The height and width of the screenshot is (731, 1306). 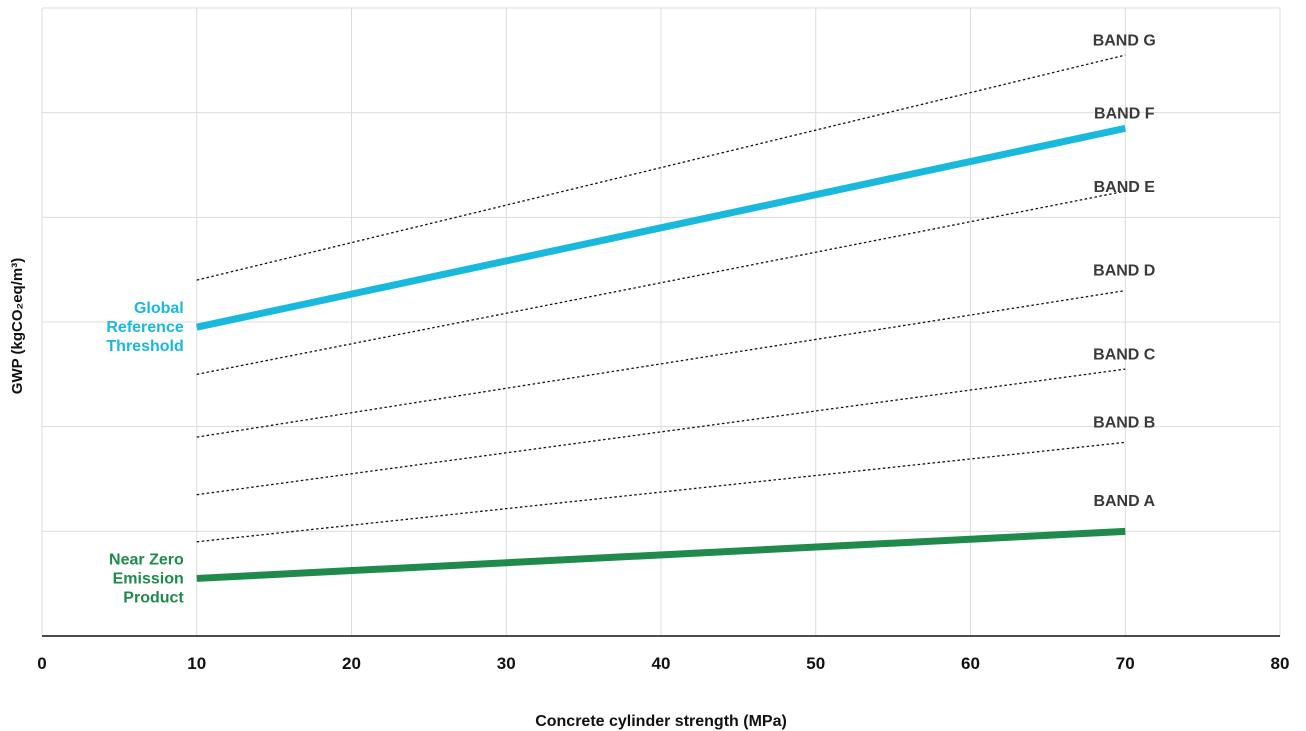 I want to click on band-label: BAND B, so click(x=1124, y=422).